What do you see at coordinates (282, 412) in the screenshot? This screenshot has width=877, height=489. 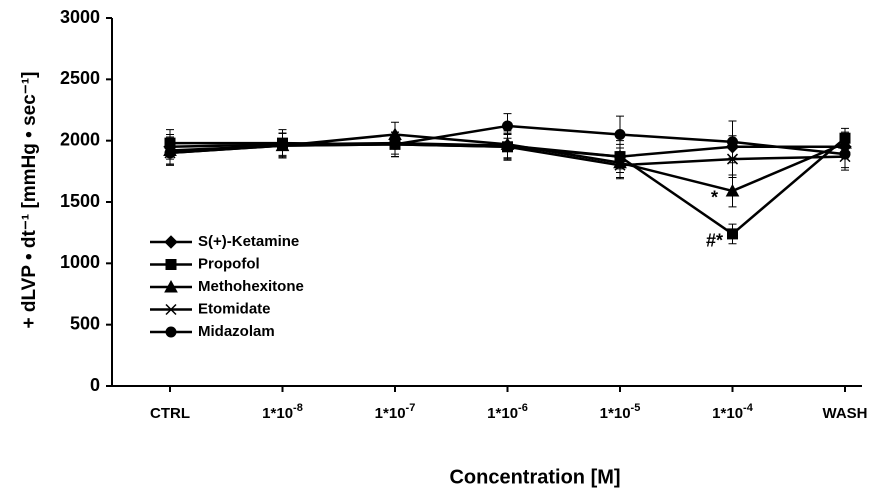 I see `x-tick-label: 1*10-8` at bounding box center [282, 412].